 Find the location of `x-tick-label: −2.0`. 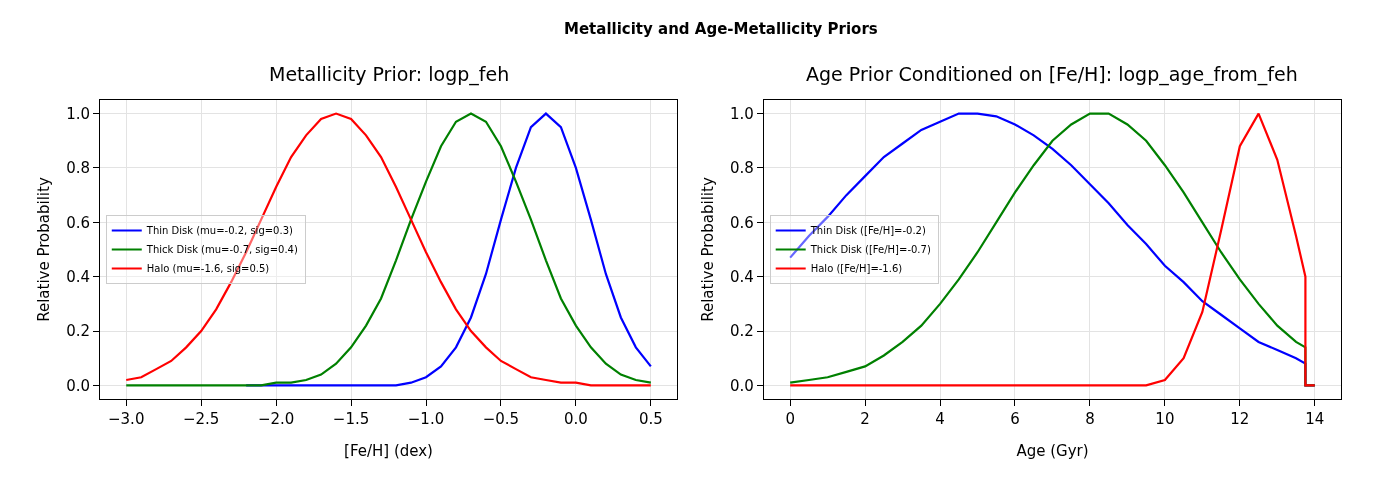

x-tick-label: −2.0 is located at coordinates (276, 419).